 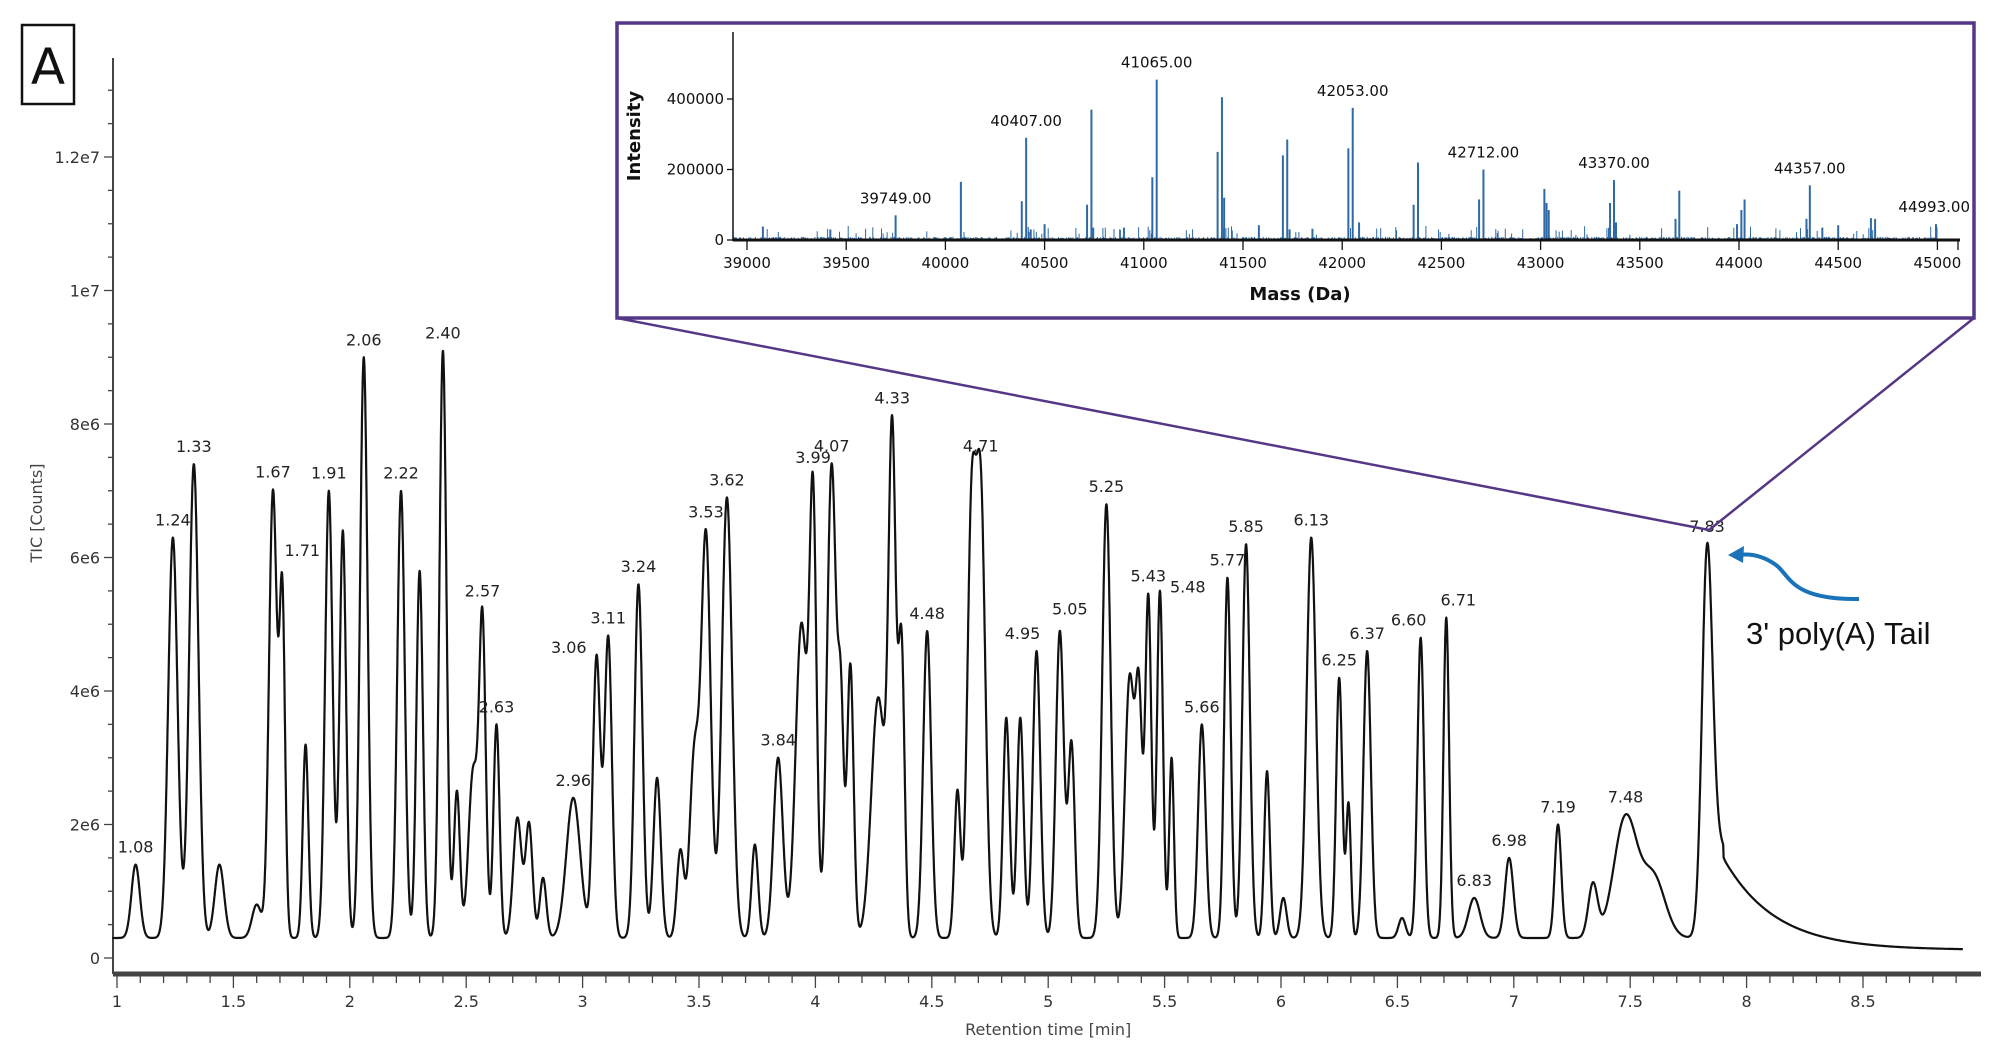 What do you see at coordinates (1339, 660) in the screenshot?
I see `peak-label: 6.25` at bounding box center [1339, 660].